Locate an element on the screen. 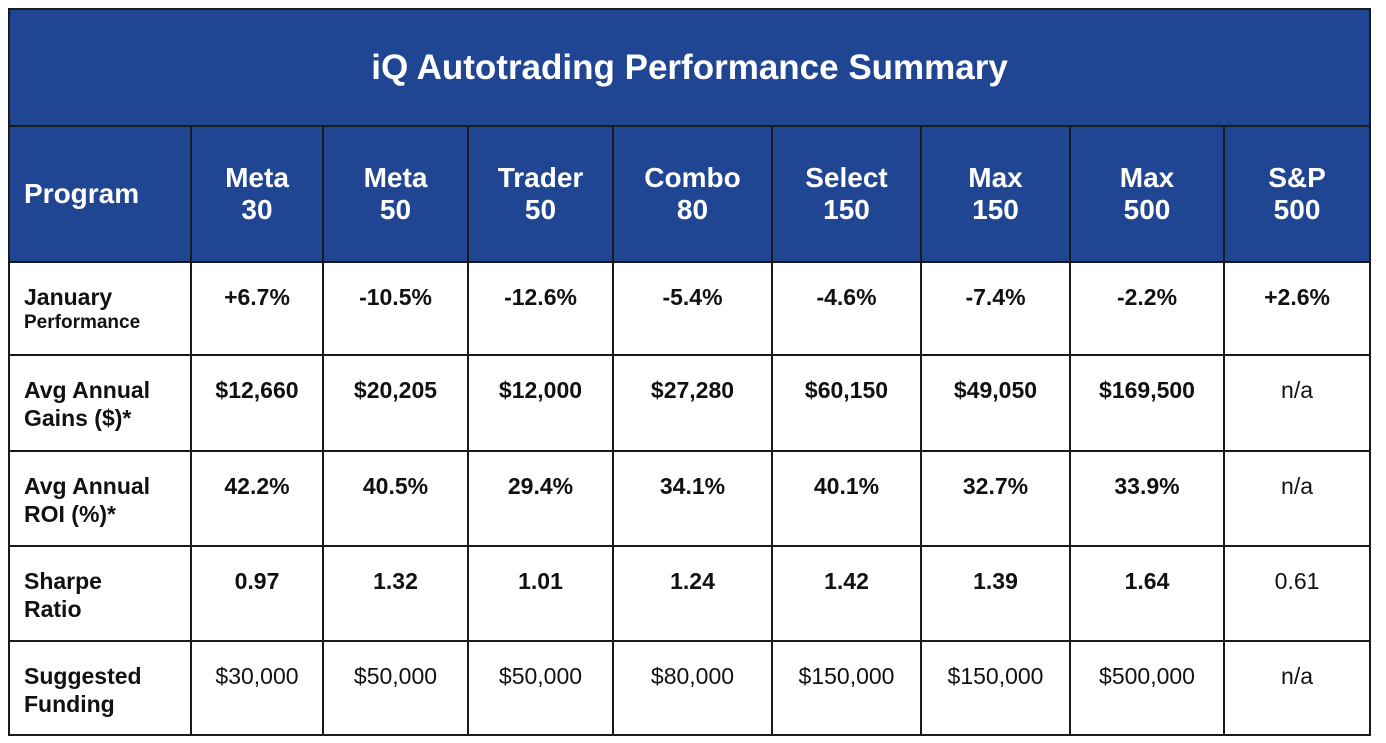 Image resolution: width=1386 pixels, height=743 pixels. row-label-line1: Sharpe is located at coordinates (63, 581).